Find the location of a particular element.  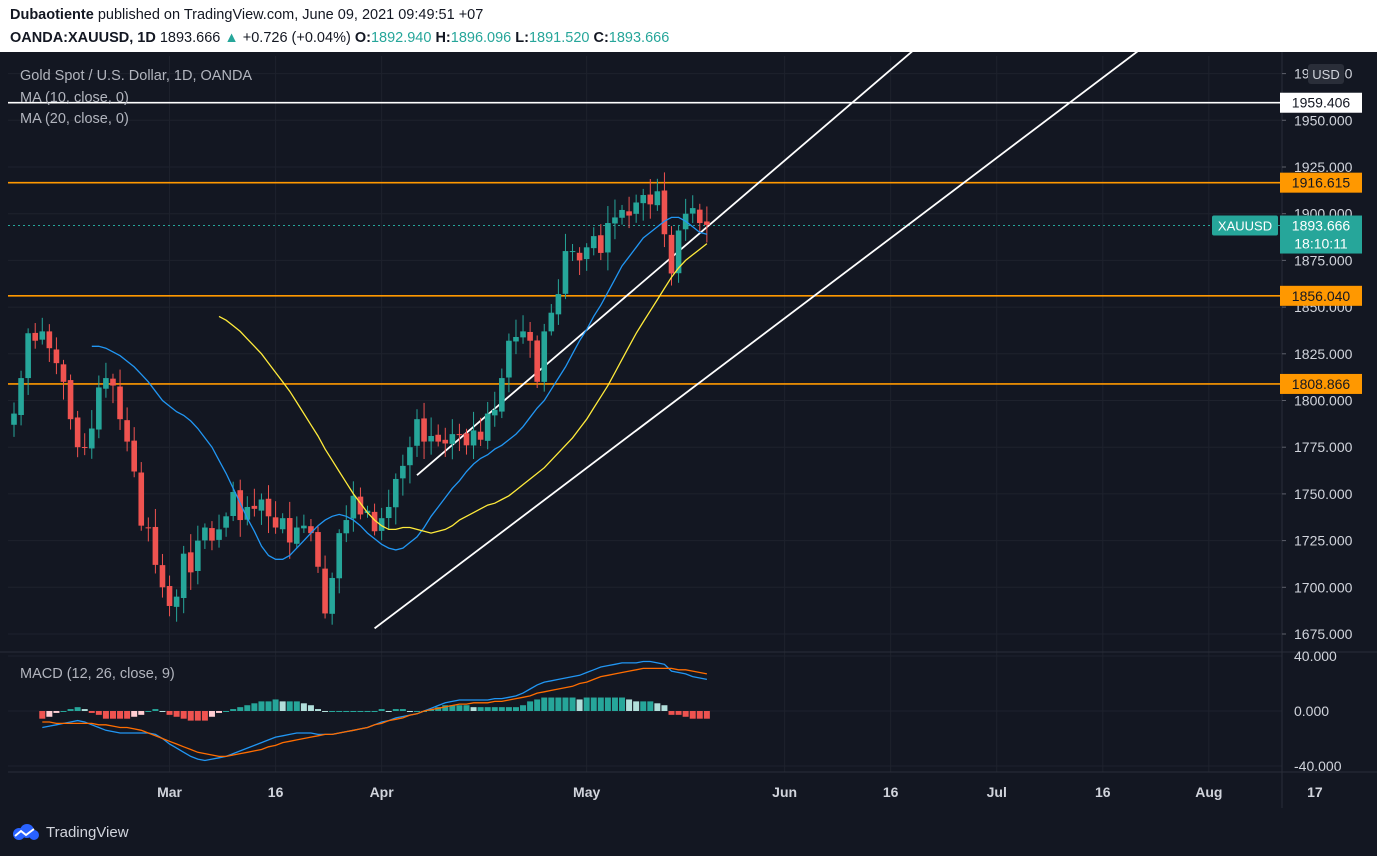

price-tick-label: 1800.000 is located at coordinates (1323, 401).